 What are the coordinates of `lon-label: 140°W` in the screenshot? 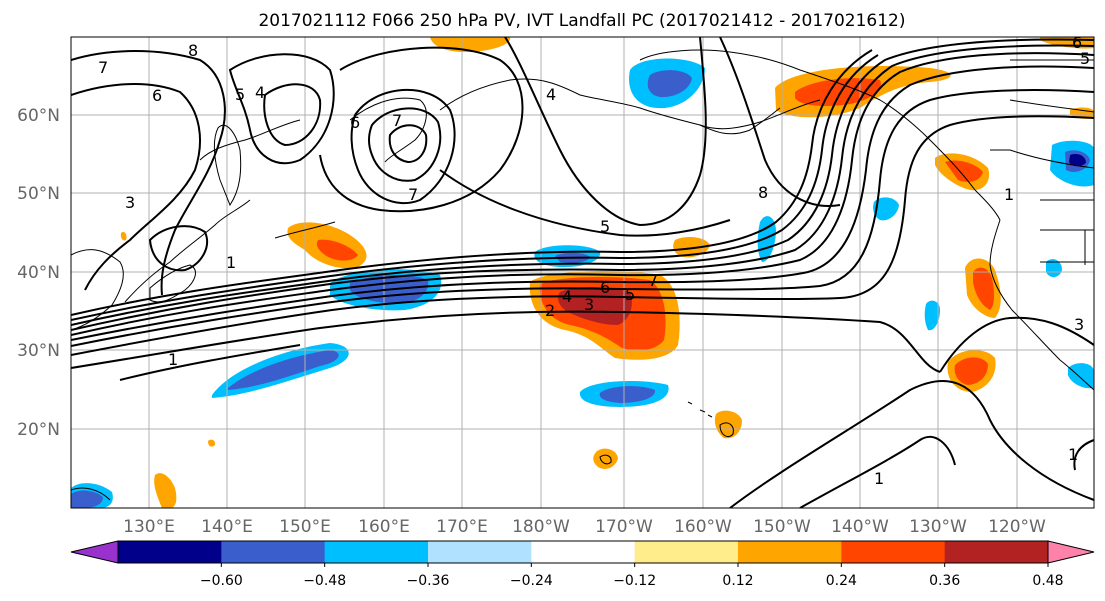 It's located at (860, 527).